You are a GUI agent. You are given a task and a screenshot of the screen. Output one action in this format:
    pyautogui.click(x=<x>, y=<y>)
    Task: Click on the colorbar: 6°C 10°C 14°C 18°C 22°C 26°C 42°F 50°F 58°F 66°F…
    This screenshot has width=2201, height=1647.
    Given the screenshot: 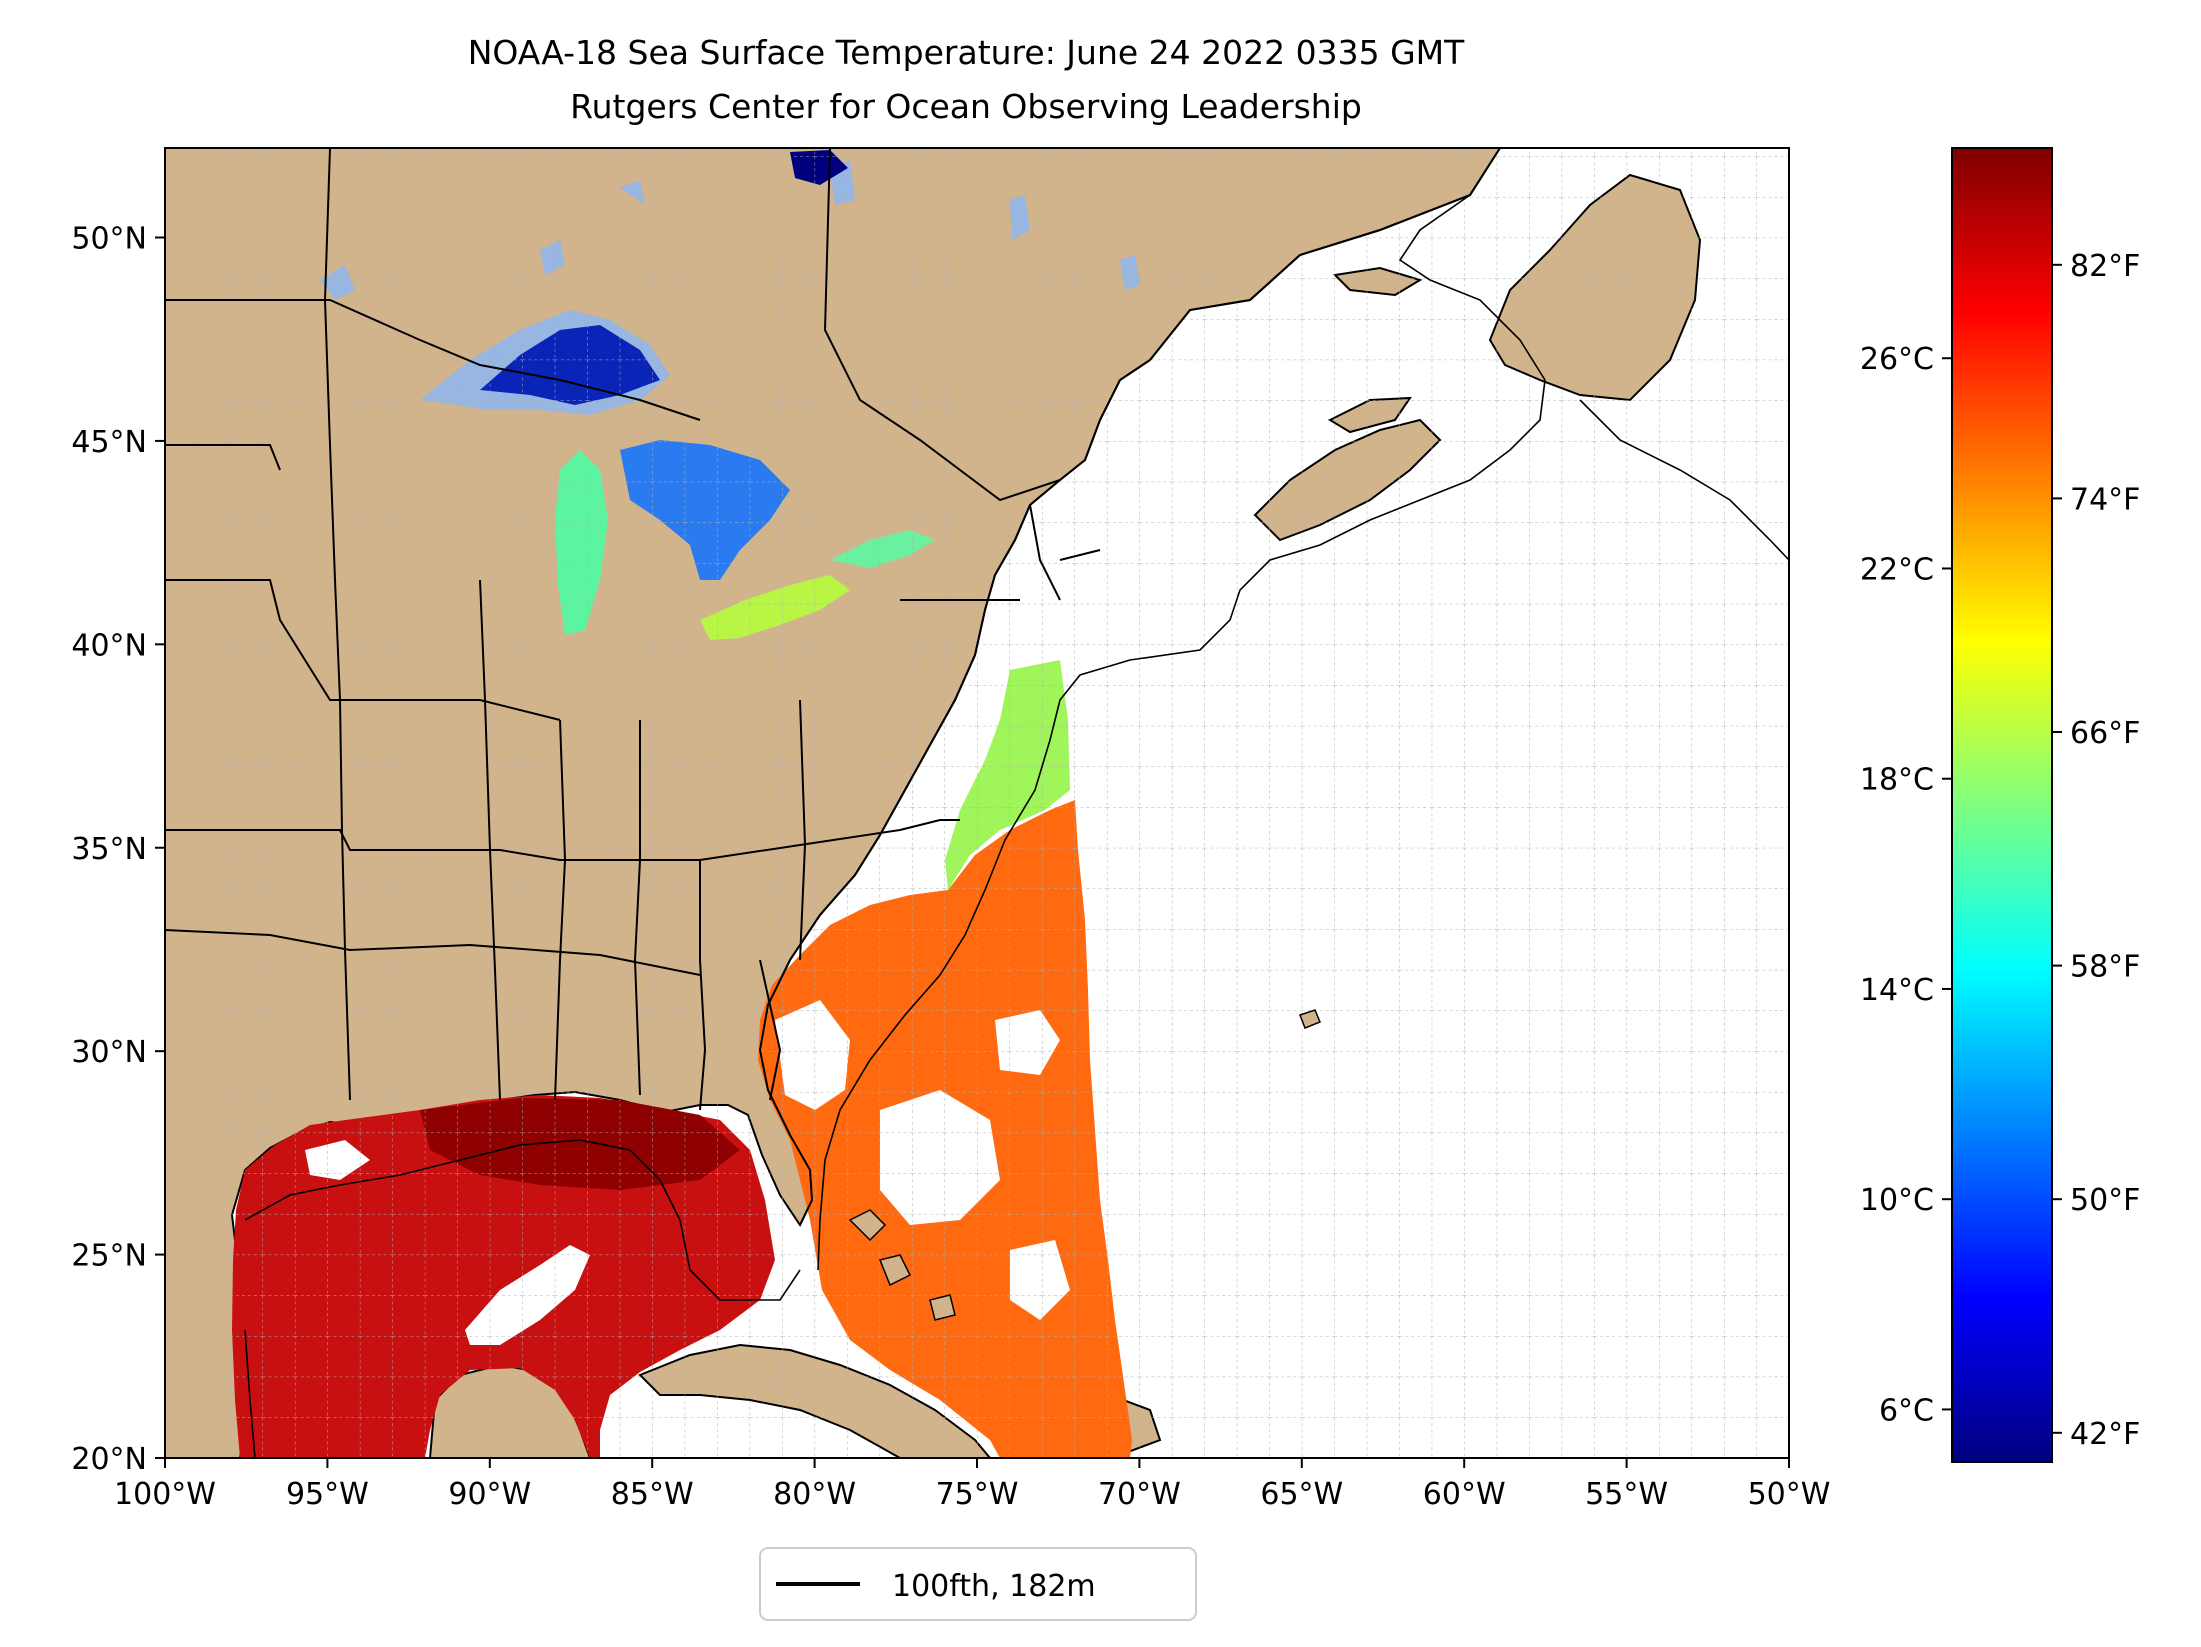 What is the action you would take?
    pyautogui.click(x=2000, y=805)
    